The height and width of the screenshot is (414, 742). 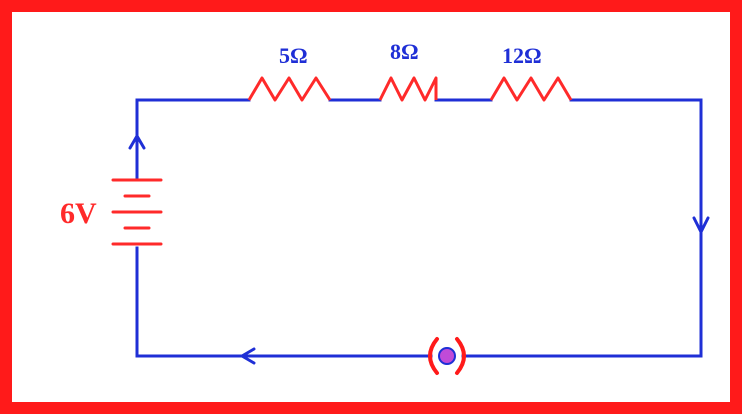 What do you see at coordinates (78, 213) in the screenshot?
I see `battery-voltage-label: 6V` at bounding box center [78, 213].